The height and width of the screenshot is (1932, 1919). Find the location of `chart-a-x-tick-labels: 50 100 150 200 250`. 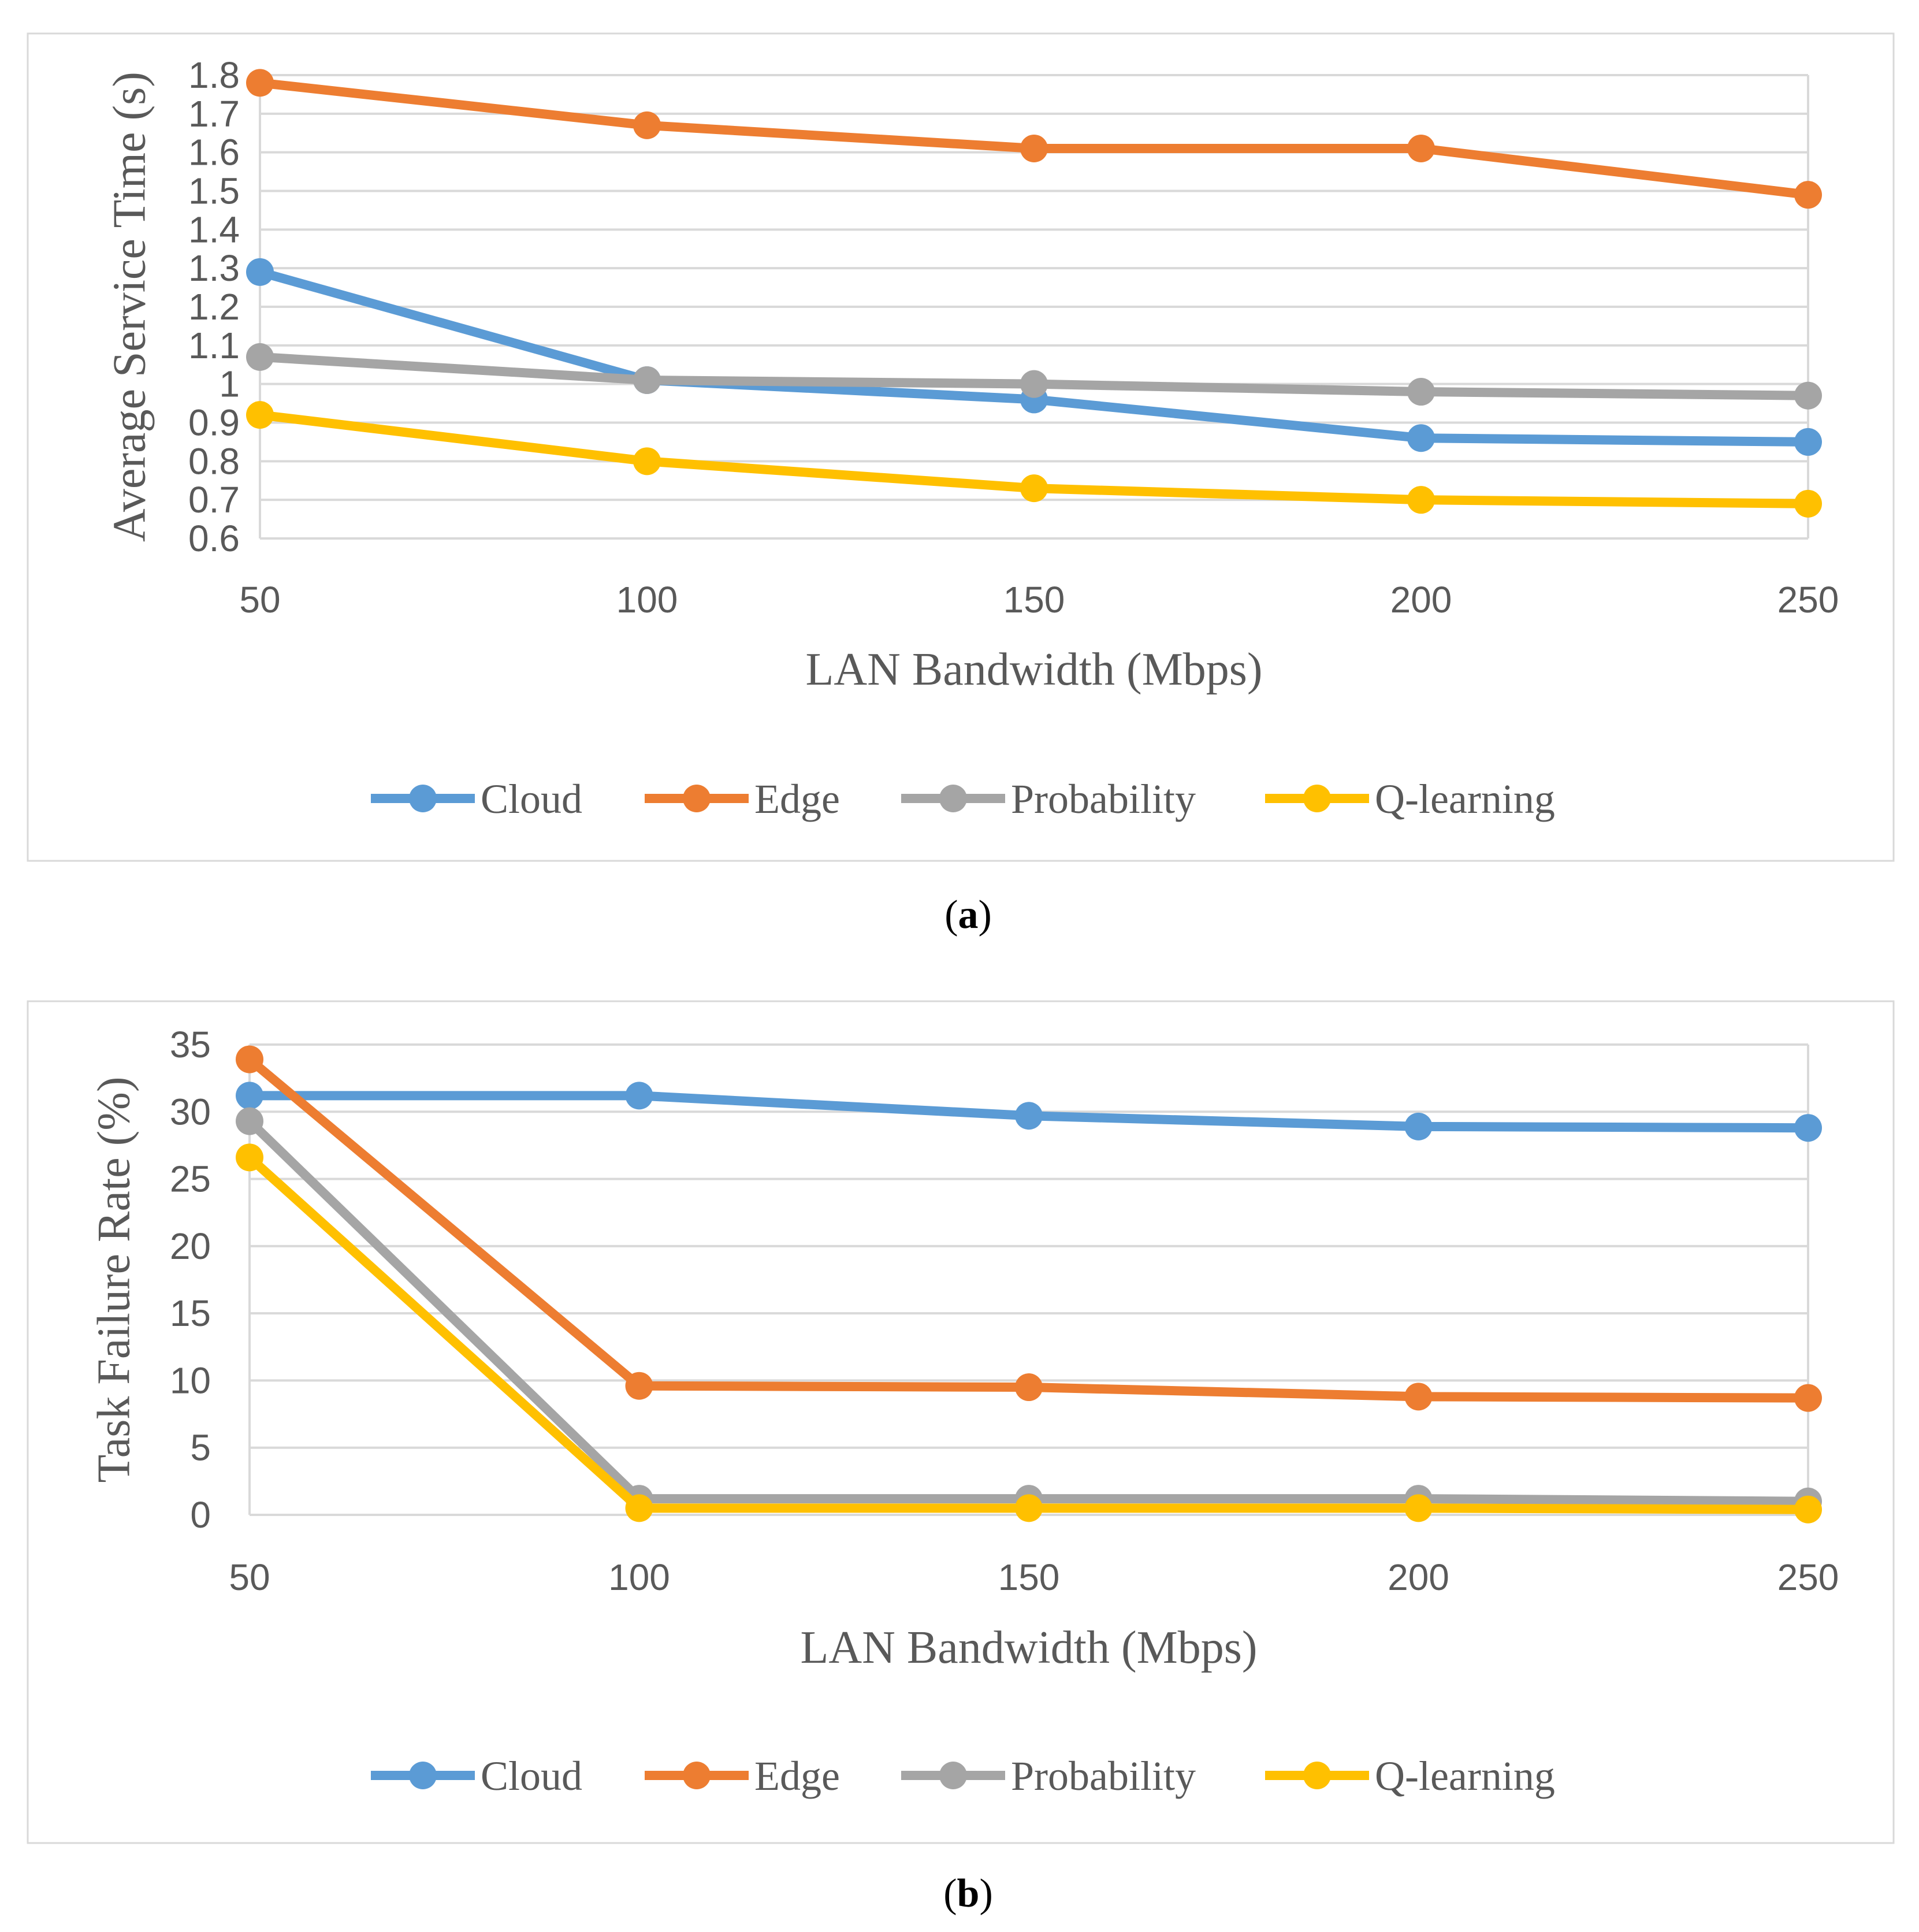

chart-a-x-tick-labels: 50 100 150 200 250 is located at coordinates (1039, 600).